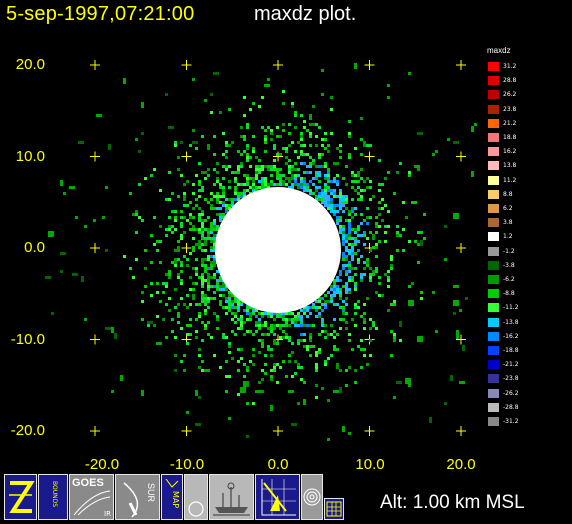 The image size is (572, 524). What do you see at coordinates (511, 407) in the screenshot?
I see `legend-label: -28.8` at bounding box center [511, 407].